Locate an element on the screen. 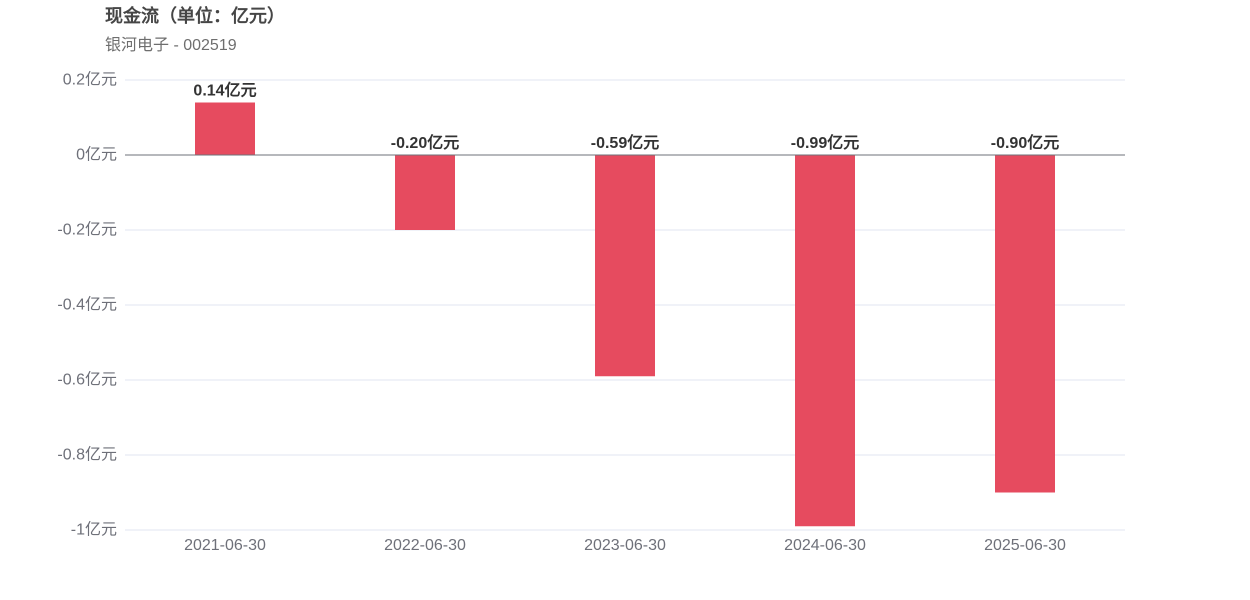 The image size is (1250, 600). y-axis-tick-labels: 0.2亿元 0亿元 -0.2亿元 -0.4亿元 -0.6亿元 -0.8亿元 -1亿元 is located at coordinates (87, 305).